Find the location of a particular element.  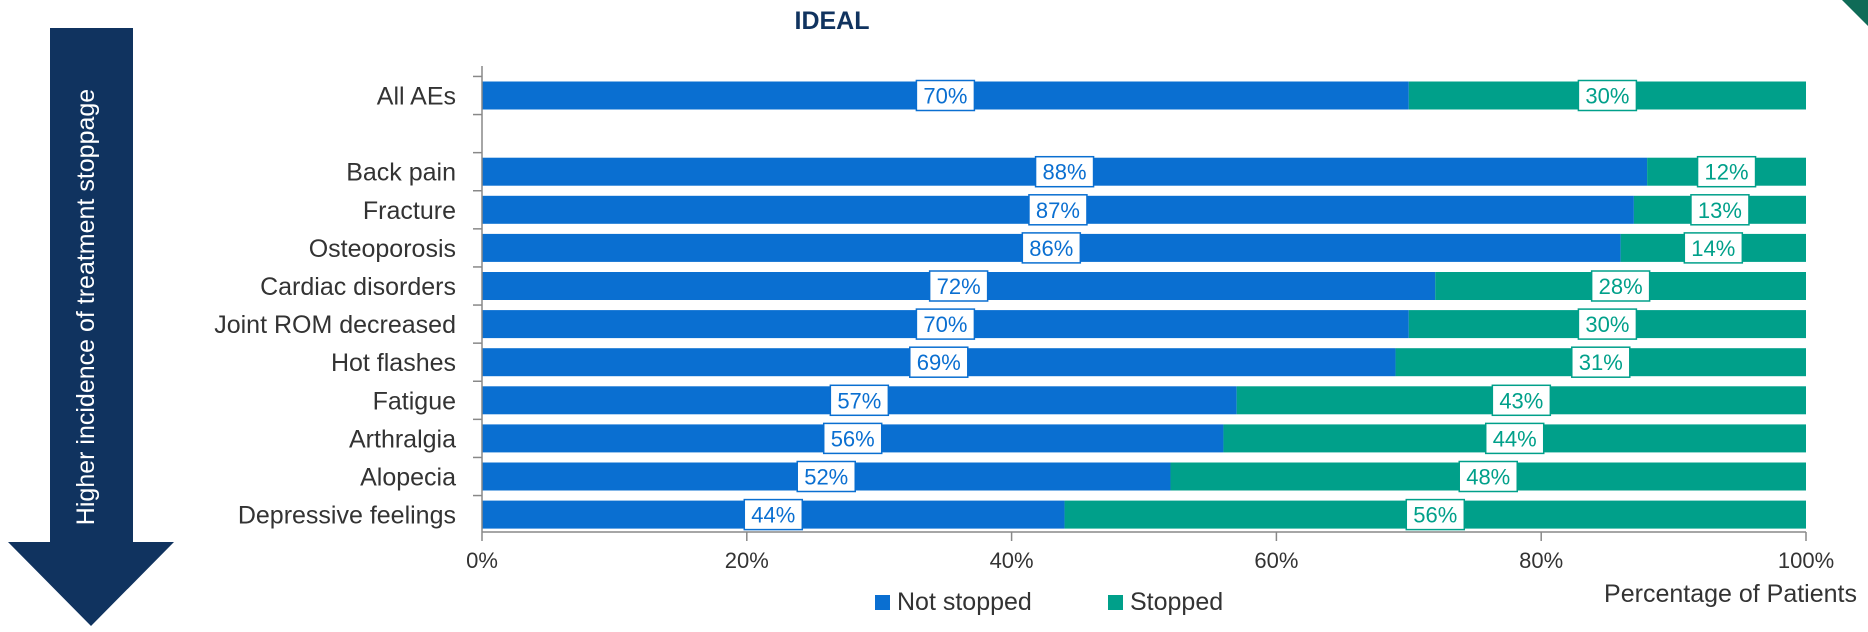

x-tick-label: 20% is located at coordinates (747, 560).